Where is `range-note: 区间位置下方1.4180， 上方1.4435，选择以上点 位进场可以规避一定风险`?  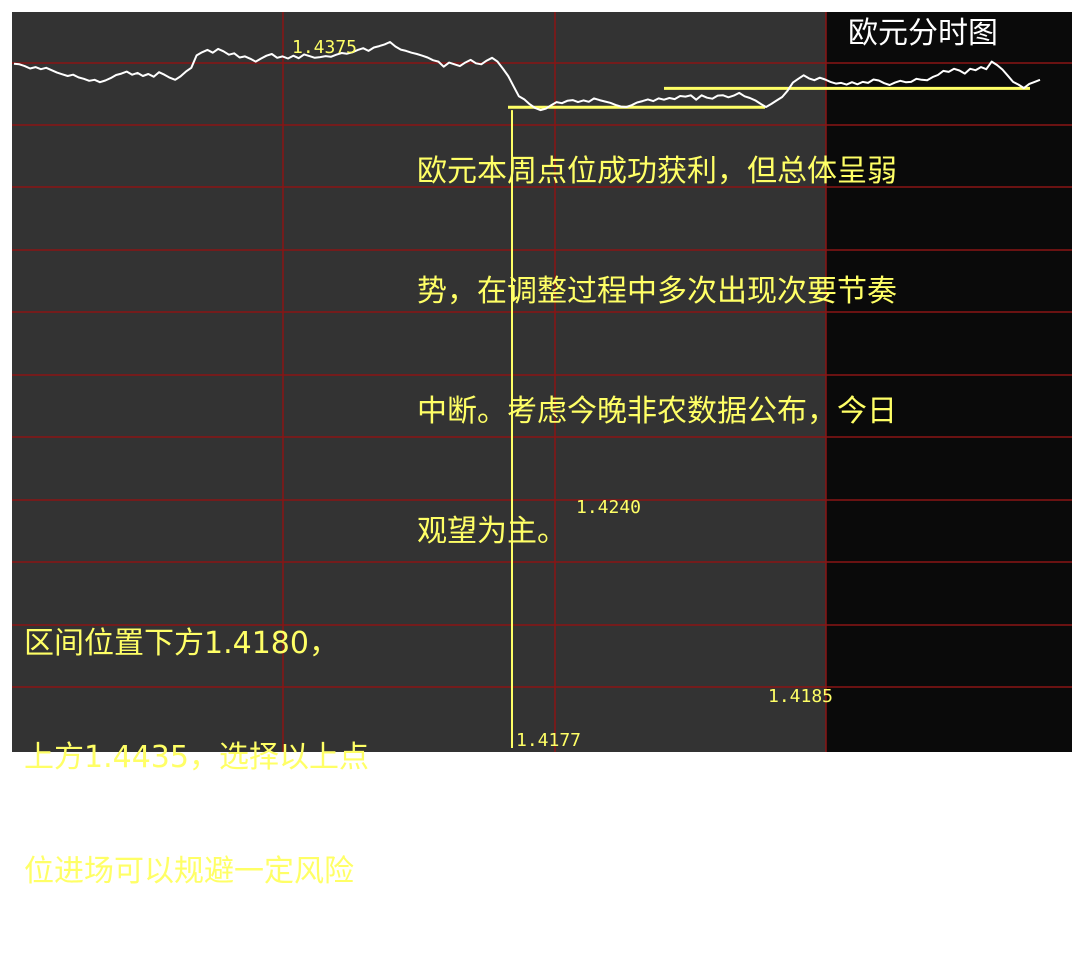
range-note: 区间位置下方1.4180， 上方1.4435，选择以上点 位进场可以规避一定风险 is located at coordinates (196, 758).